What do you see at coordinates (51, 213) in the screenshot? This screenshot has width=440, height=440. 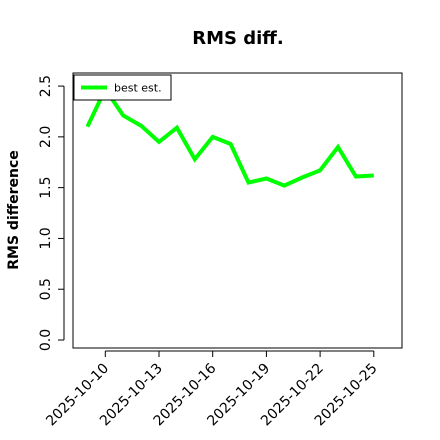 I see `y-axis: 0.0 0.5 1.0 1.5 2.0 2.5` at bounding box center [51, 213].